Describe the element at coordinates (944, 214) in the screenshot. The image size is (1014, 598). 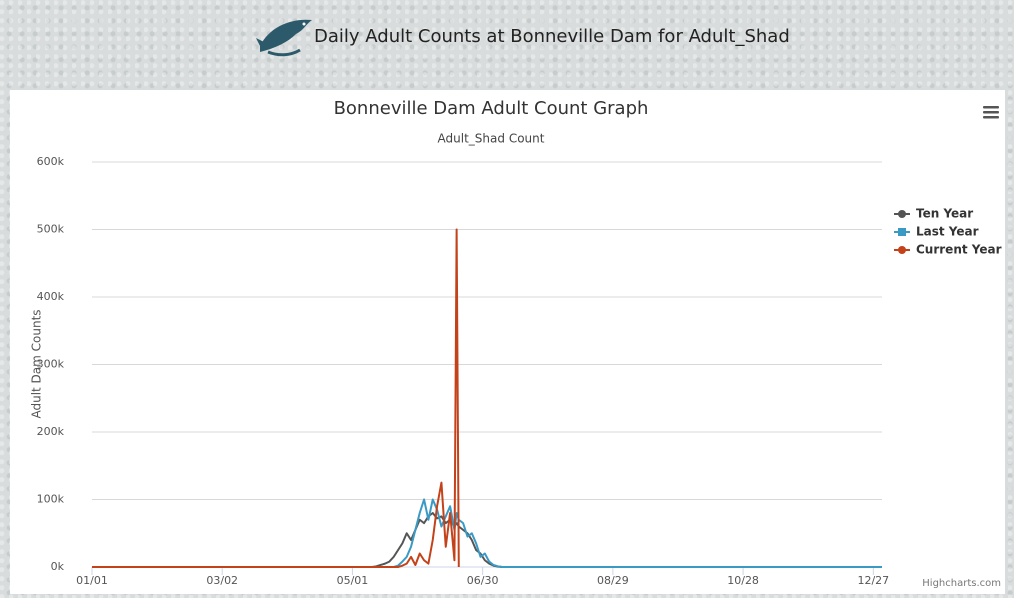
I see `legend-label: Ten Year` at that location.